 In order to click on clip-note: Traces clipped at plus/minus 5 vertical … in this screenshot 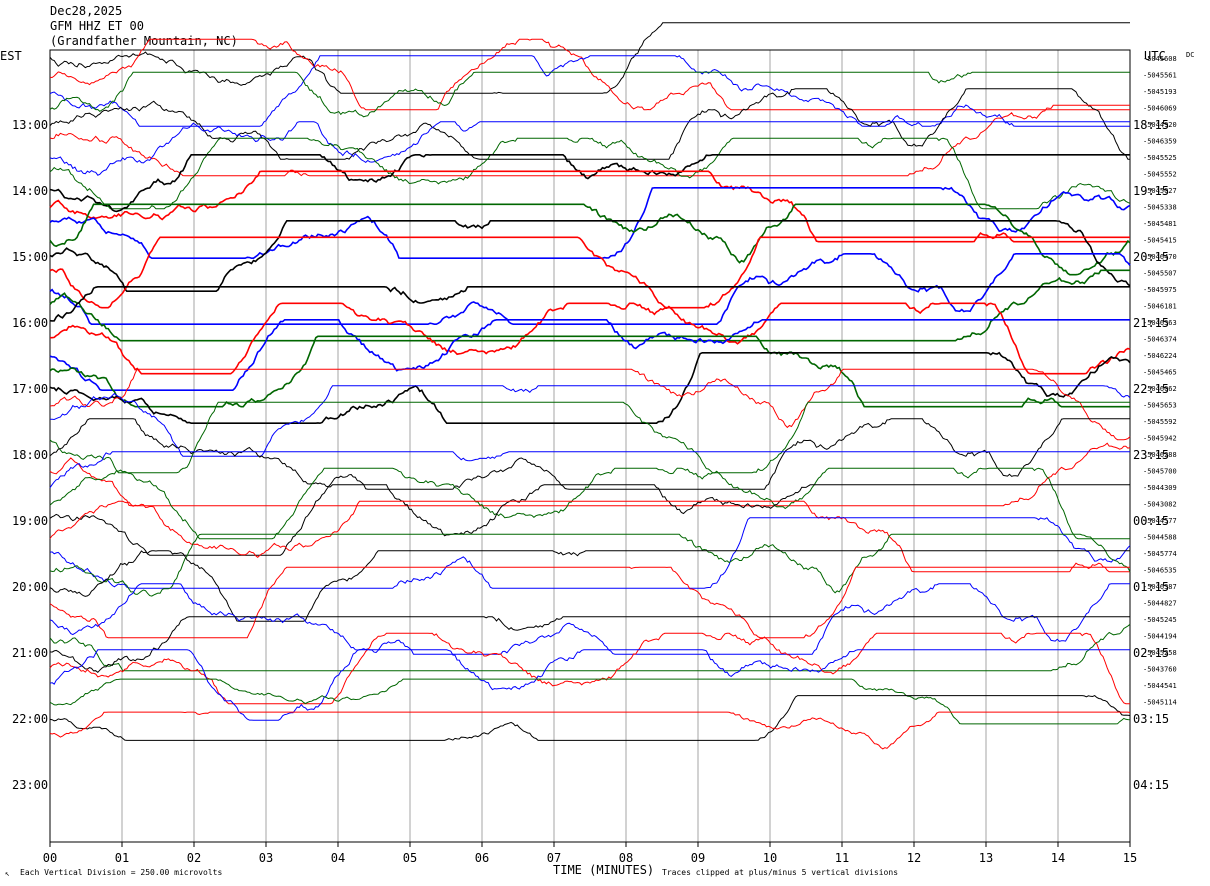, I will do `click(780, 872)`.